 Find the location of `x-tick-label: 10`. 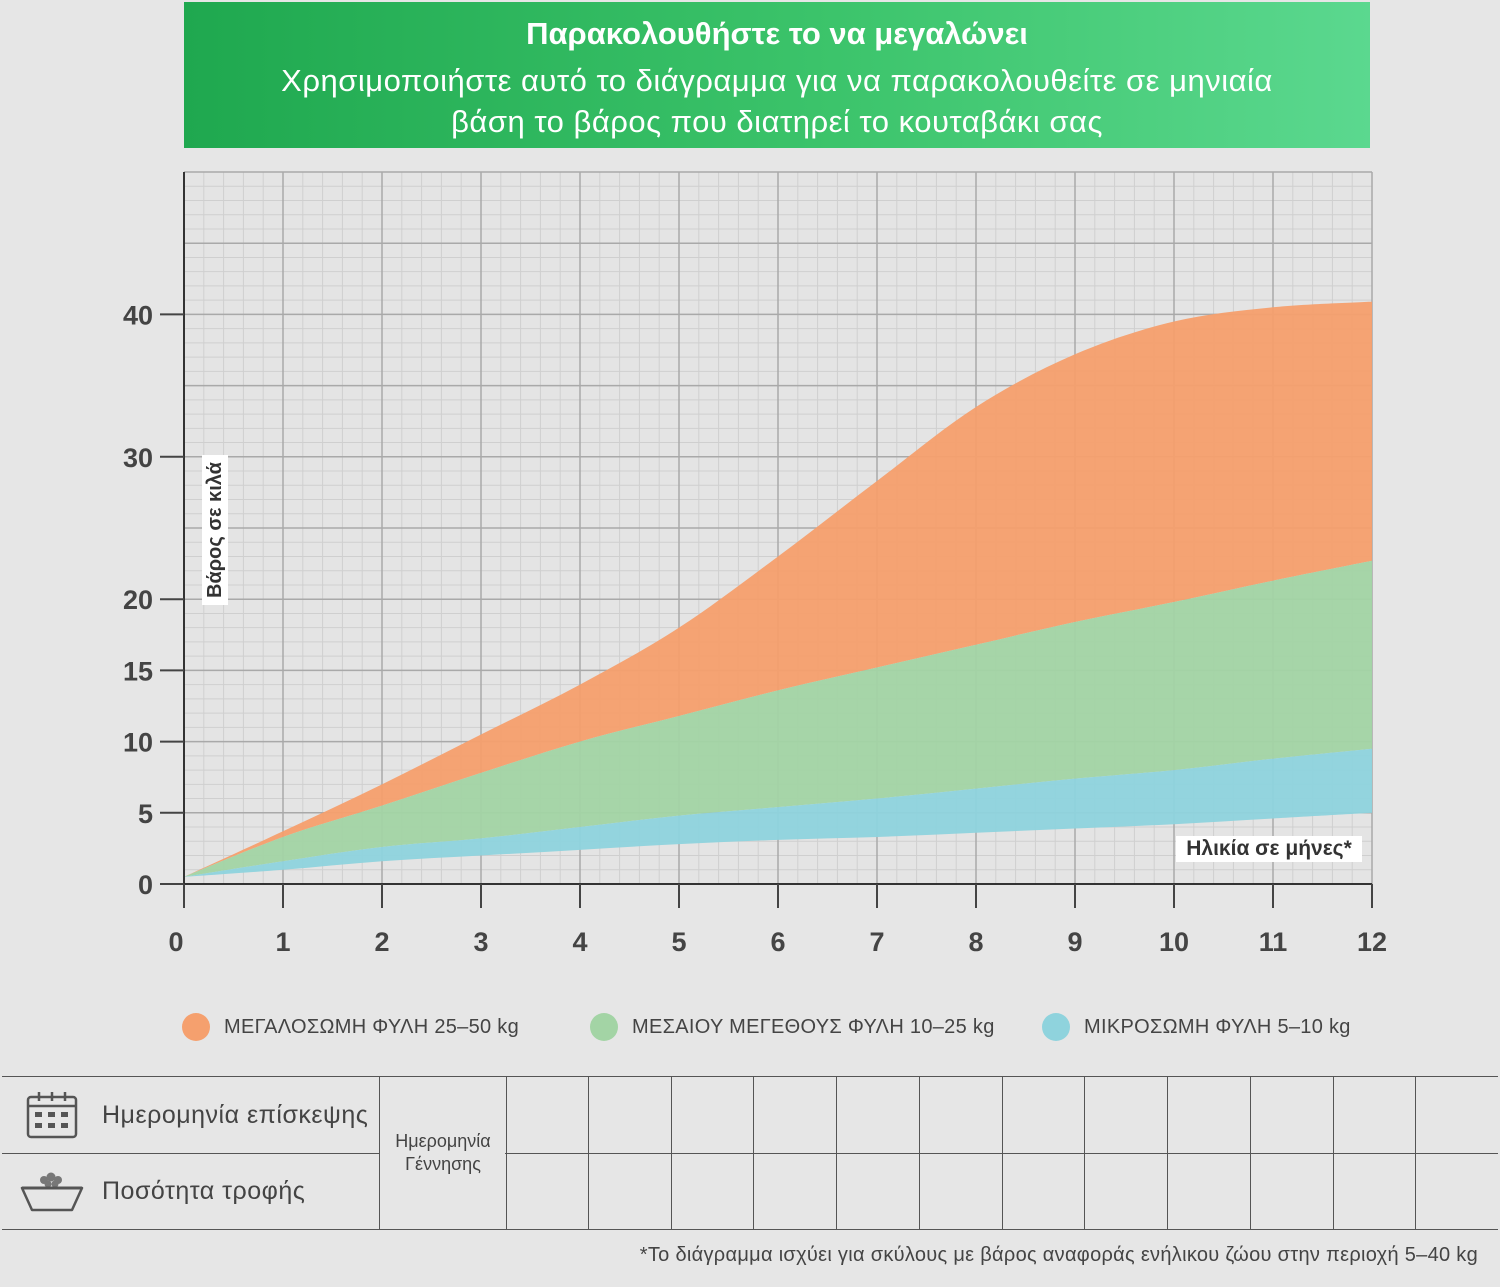

x-tick-label: 10 is located at coordinates (1174, 942).